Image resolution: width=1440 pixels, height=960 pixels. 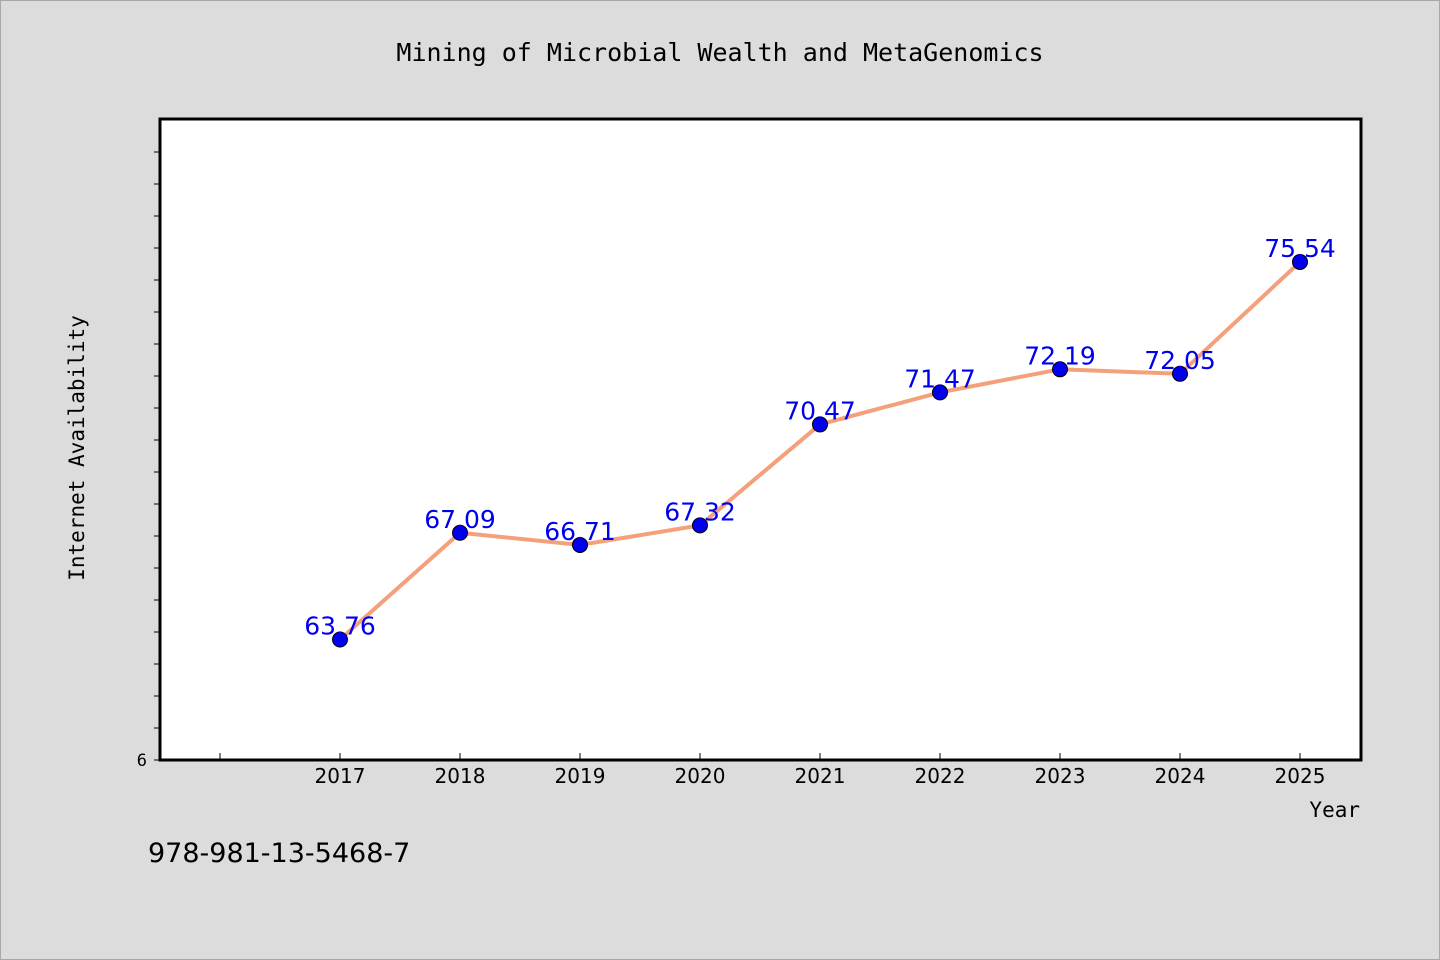 What do you see at coordinates (1334, 810) in the screenshot?
I see `x-axis-label: Year` at bounding box center [1334, 810].